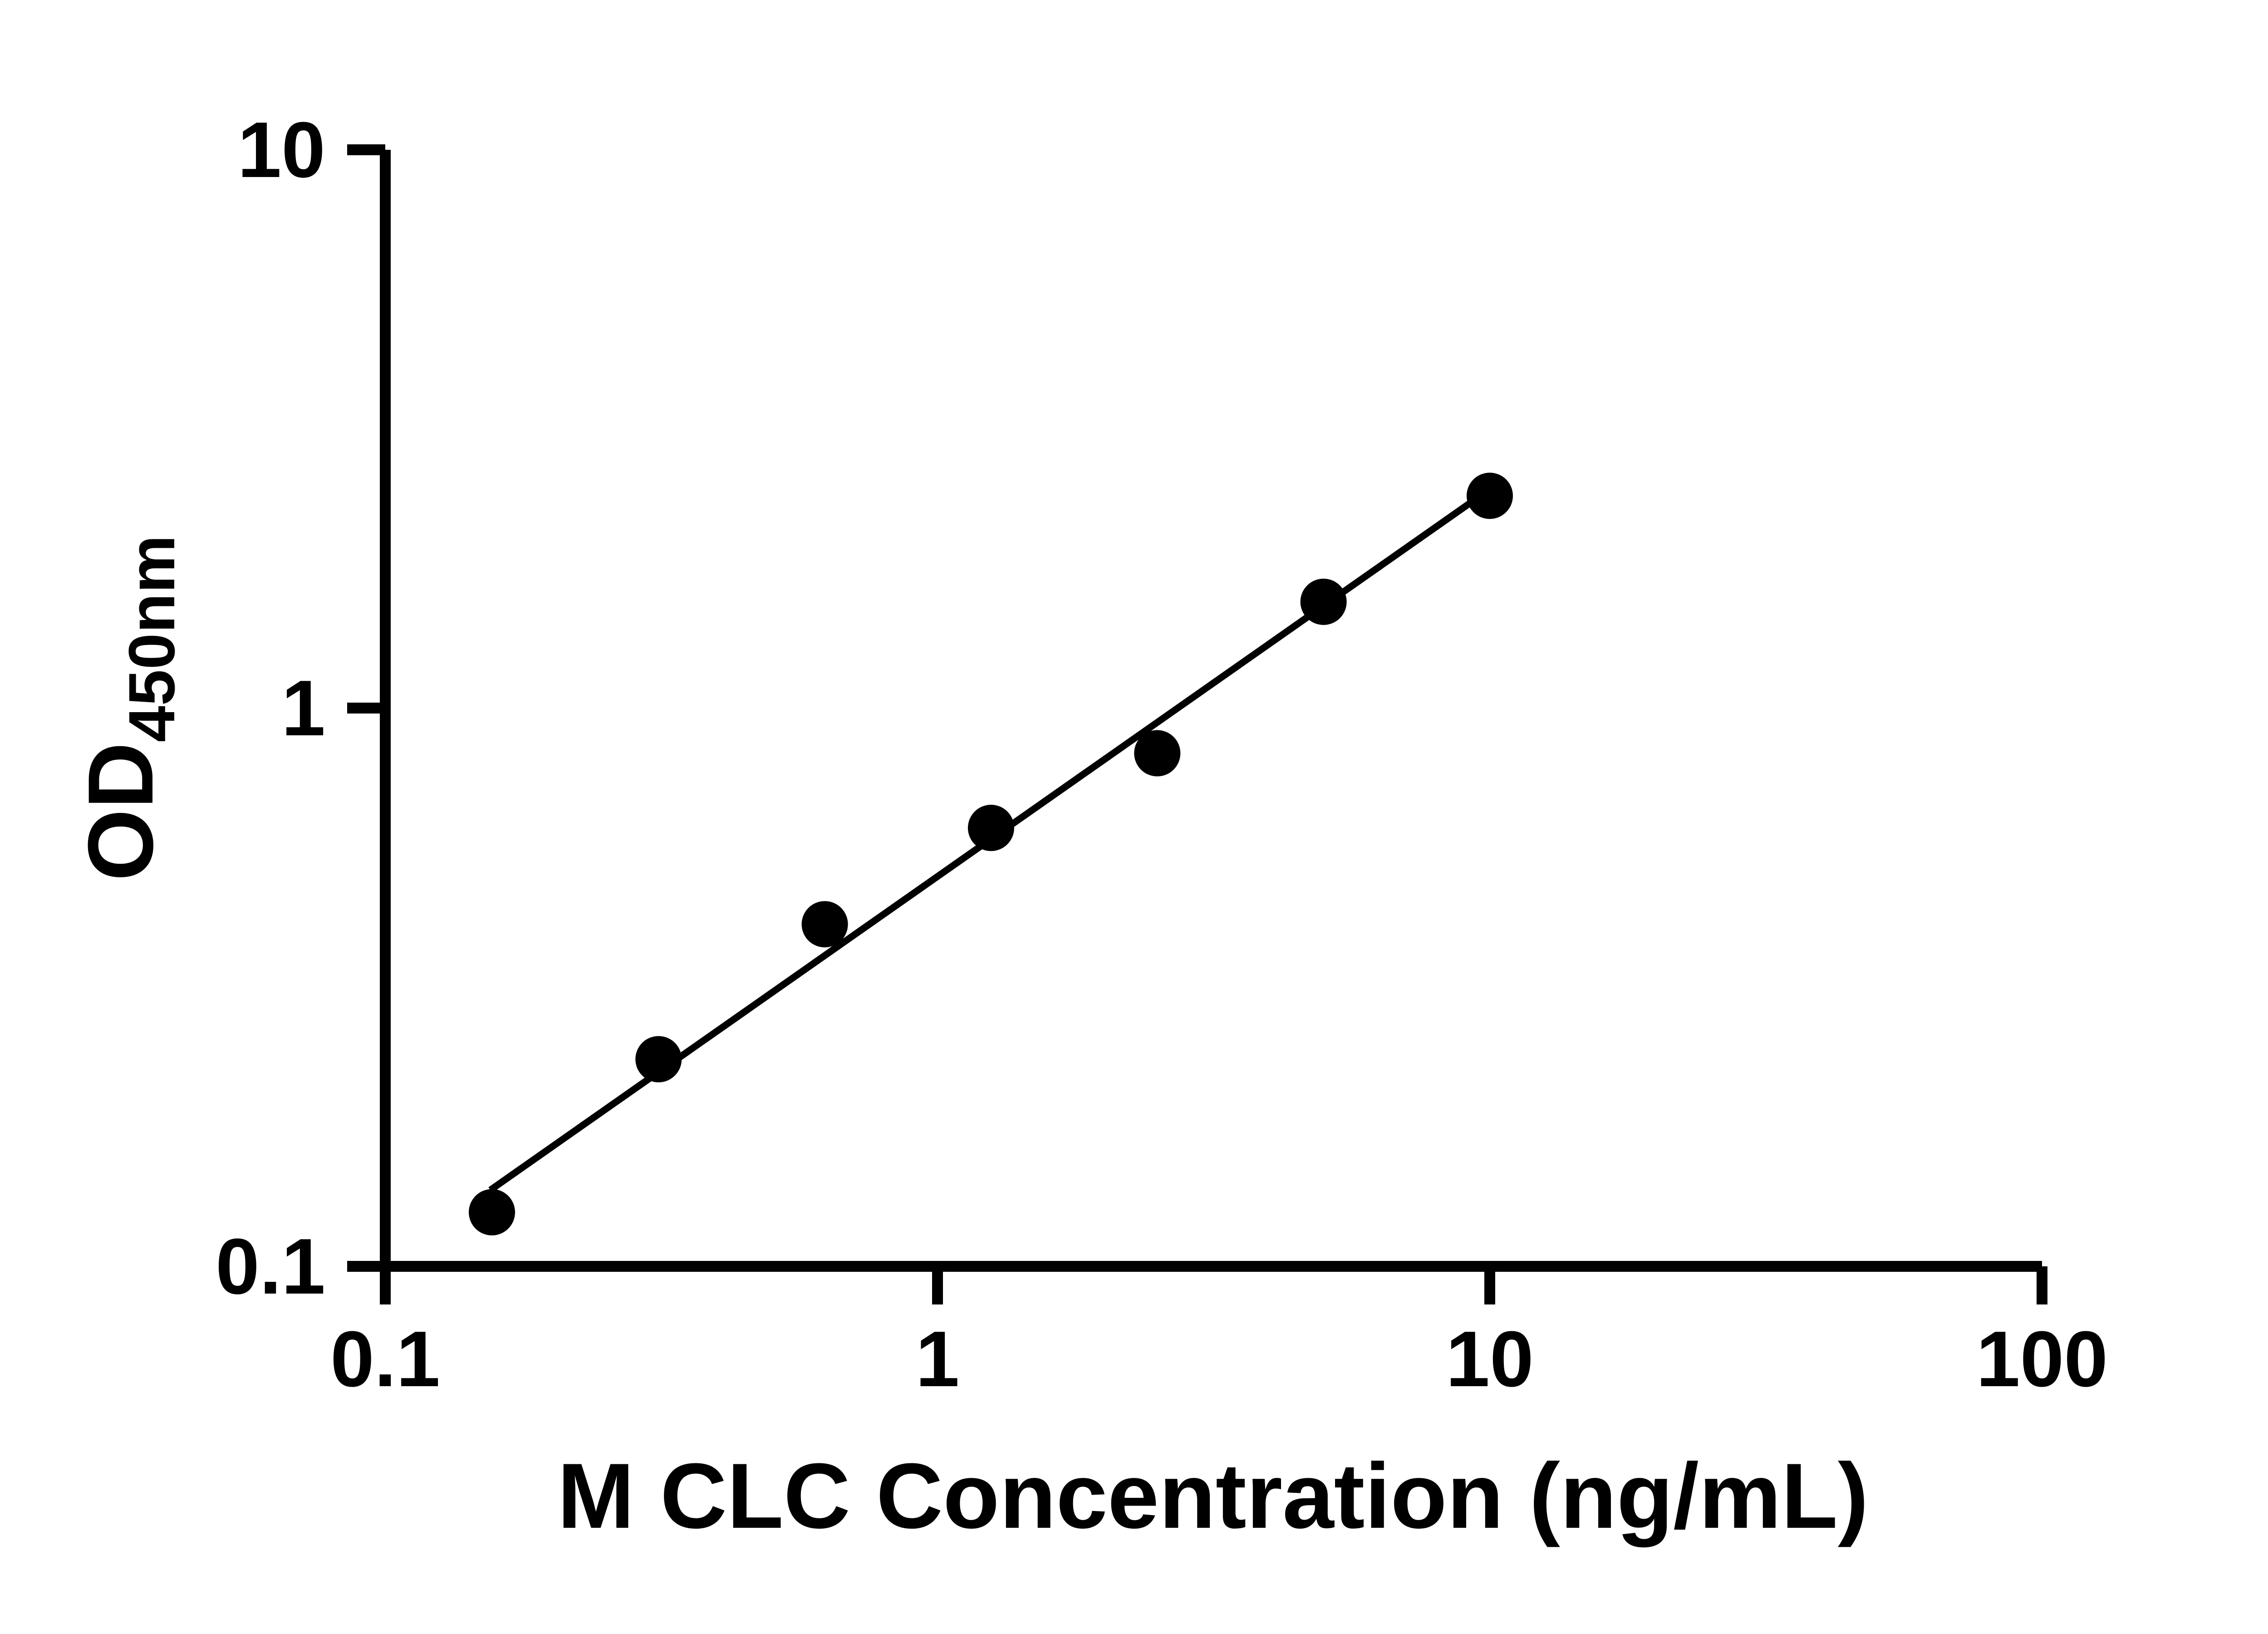 This screenshot has width=2268, height=1634. What do you see at coordinates (938, 1358) in the screenshot?
I see `x-tick-label: 1` at bounding box center [938, 1358].